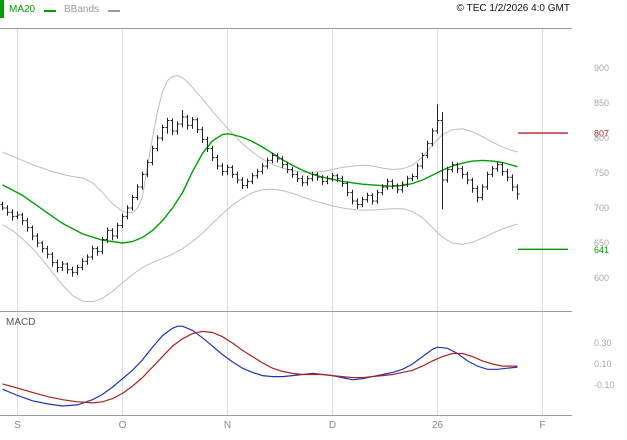  Describe the element at coordinates (601, 103) in the screenshot. I see `price-tick-label: 850` at that location.